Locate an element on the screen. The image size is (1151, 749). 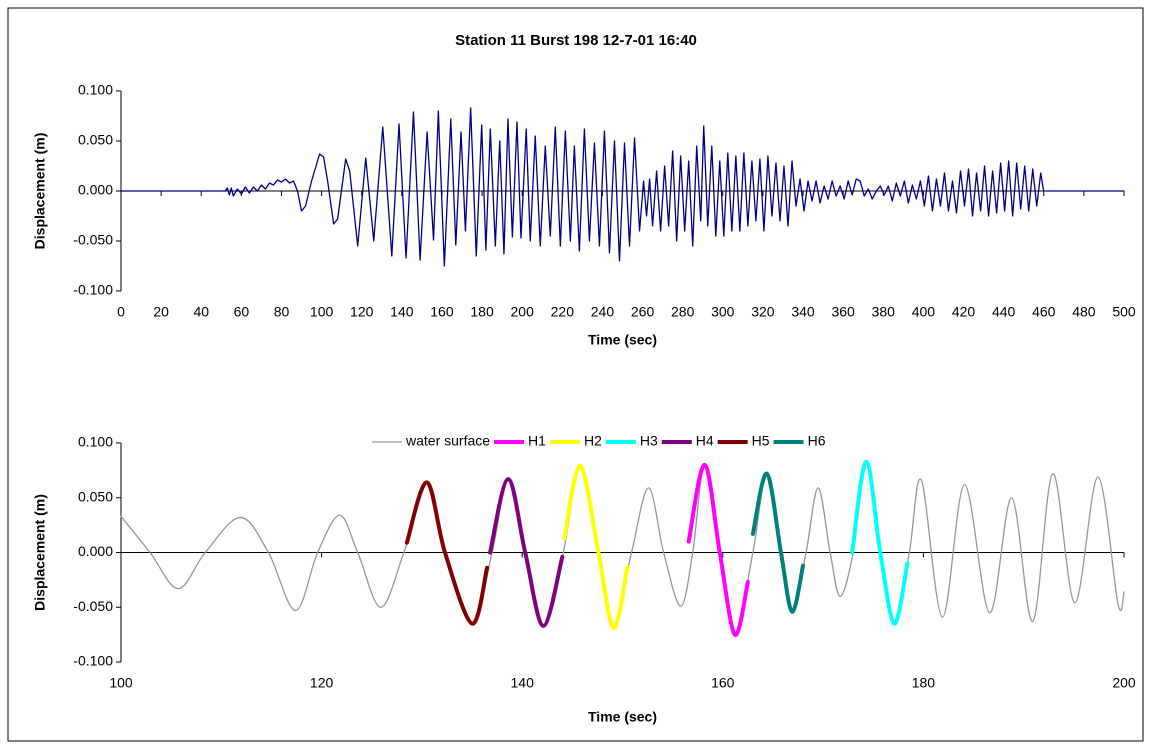
x-tick-label: 360 is located at coordinates (843, 312).